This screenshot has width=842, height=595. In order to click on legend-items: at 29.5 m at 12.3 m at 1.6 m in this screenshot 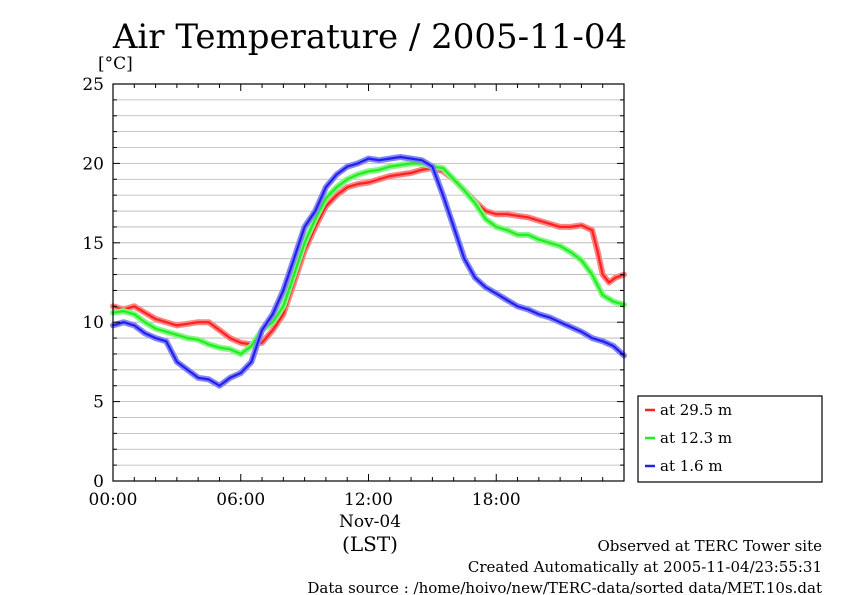, I will do `click(688, 438)`.